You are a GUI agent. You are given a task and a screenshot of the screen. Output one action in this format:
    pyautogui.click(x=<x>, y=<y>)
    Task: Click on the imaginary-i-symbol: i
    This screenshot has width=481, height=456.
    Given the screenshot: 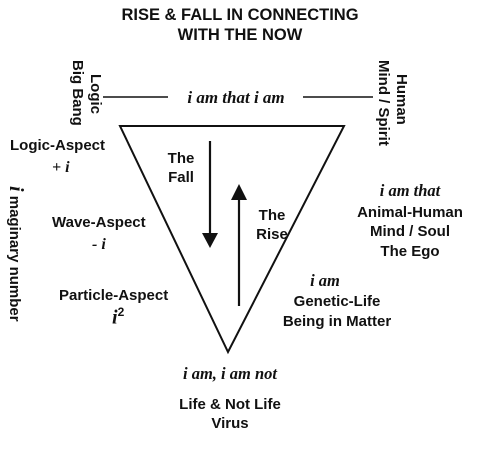 What is the action you would take?
    pyautogui.click(x=16, y=189)
    